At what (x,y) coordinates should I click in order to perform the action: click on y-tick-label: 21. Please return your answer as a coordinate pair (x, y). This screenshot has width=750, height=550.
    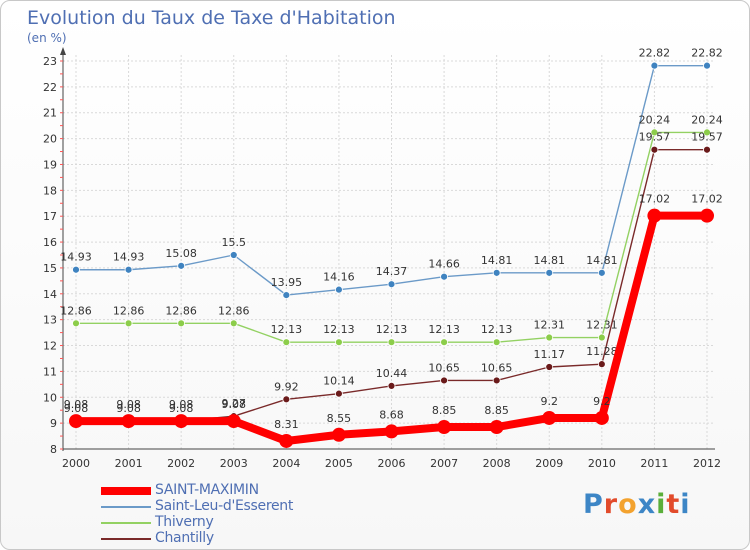
    Looking at the image, I should click on (50, 113).